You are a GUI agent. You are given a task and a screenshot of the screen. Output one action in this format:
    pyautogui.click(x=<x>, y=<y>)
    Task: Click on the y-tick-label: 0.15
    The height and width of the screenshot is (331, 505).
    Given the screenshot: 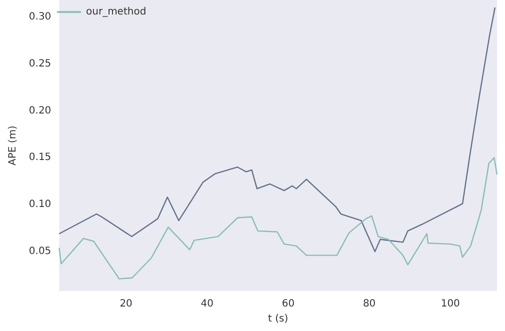 What is the action you would take?
    pyautogui.click(x=40, y=158)
    